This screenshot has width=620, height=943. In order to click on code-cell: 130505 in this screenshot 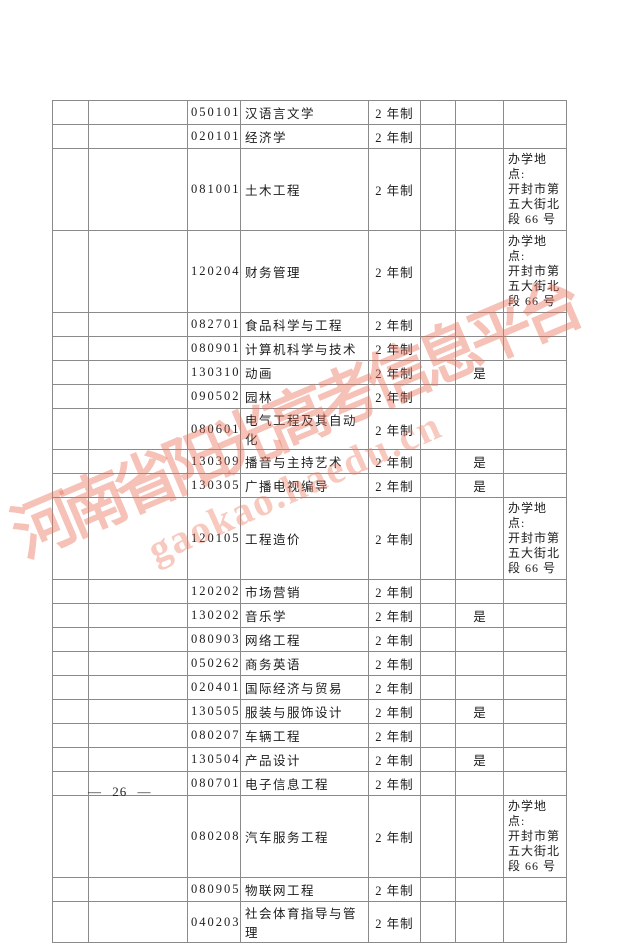, I will do `click(214, 711)`.